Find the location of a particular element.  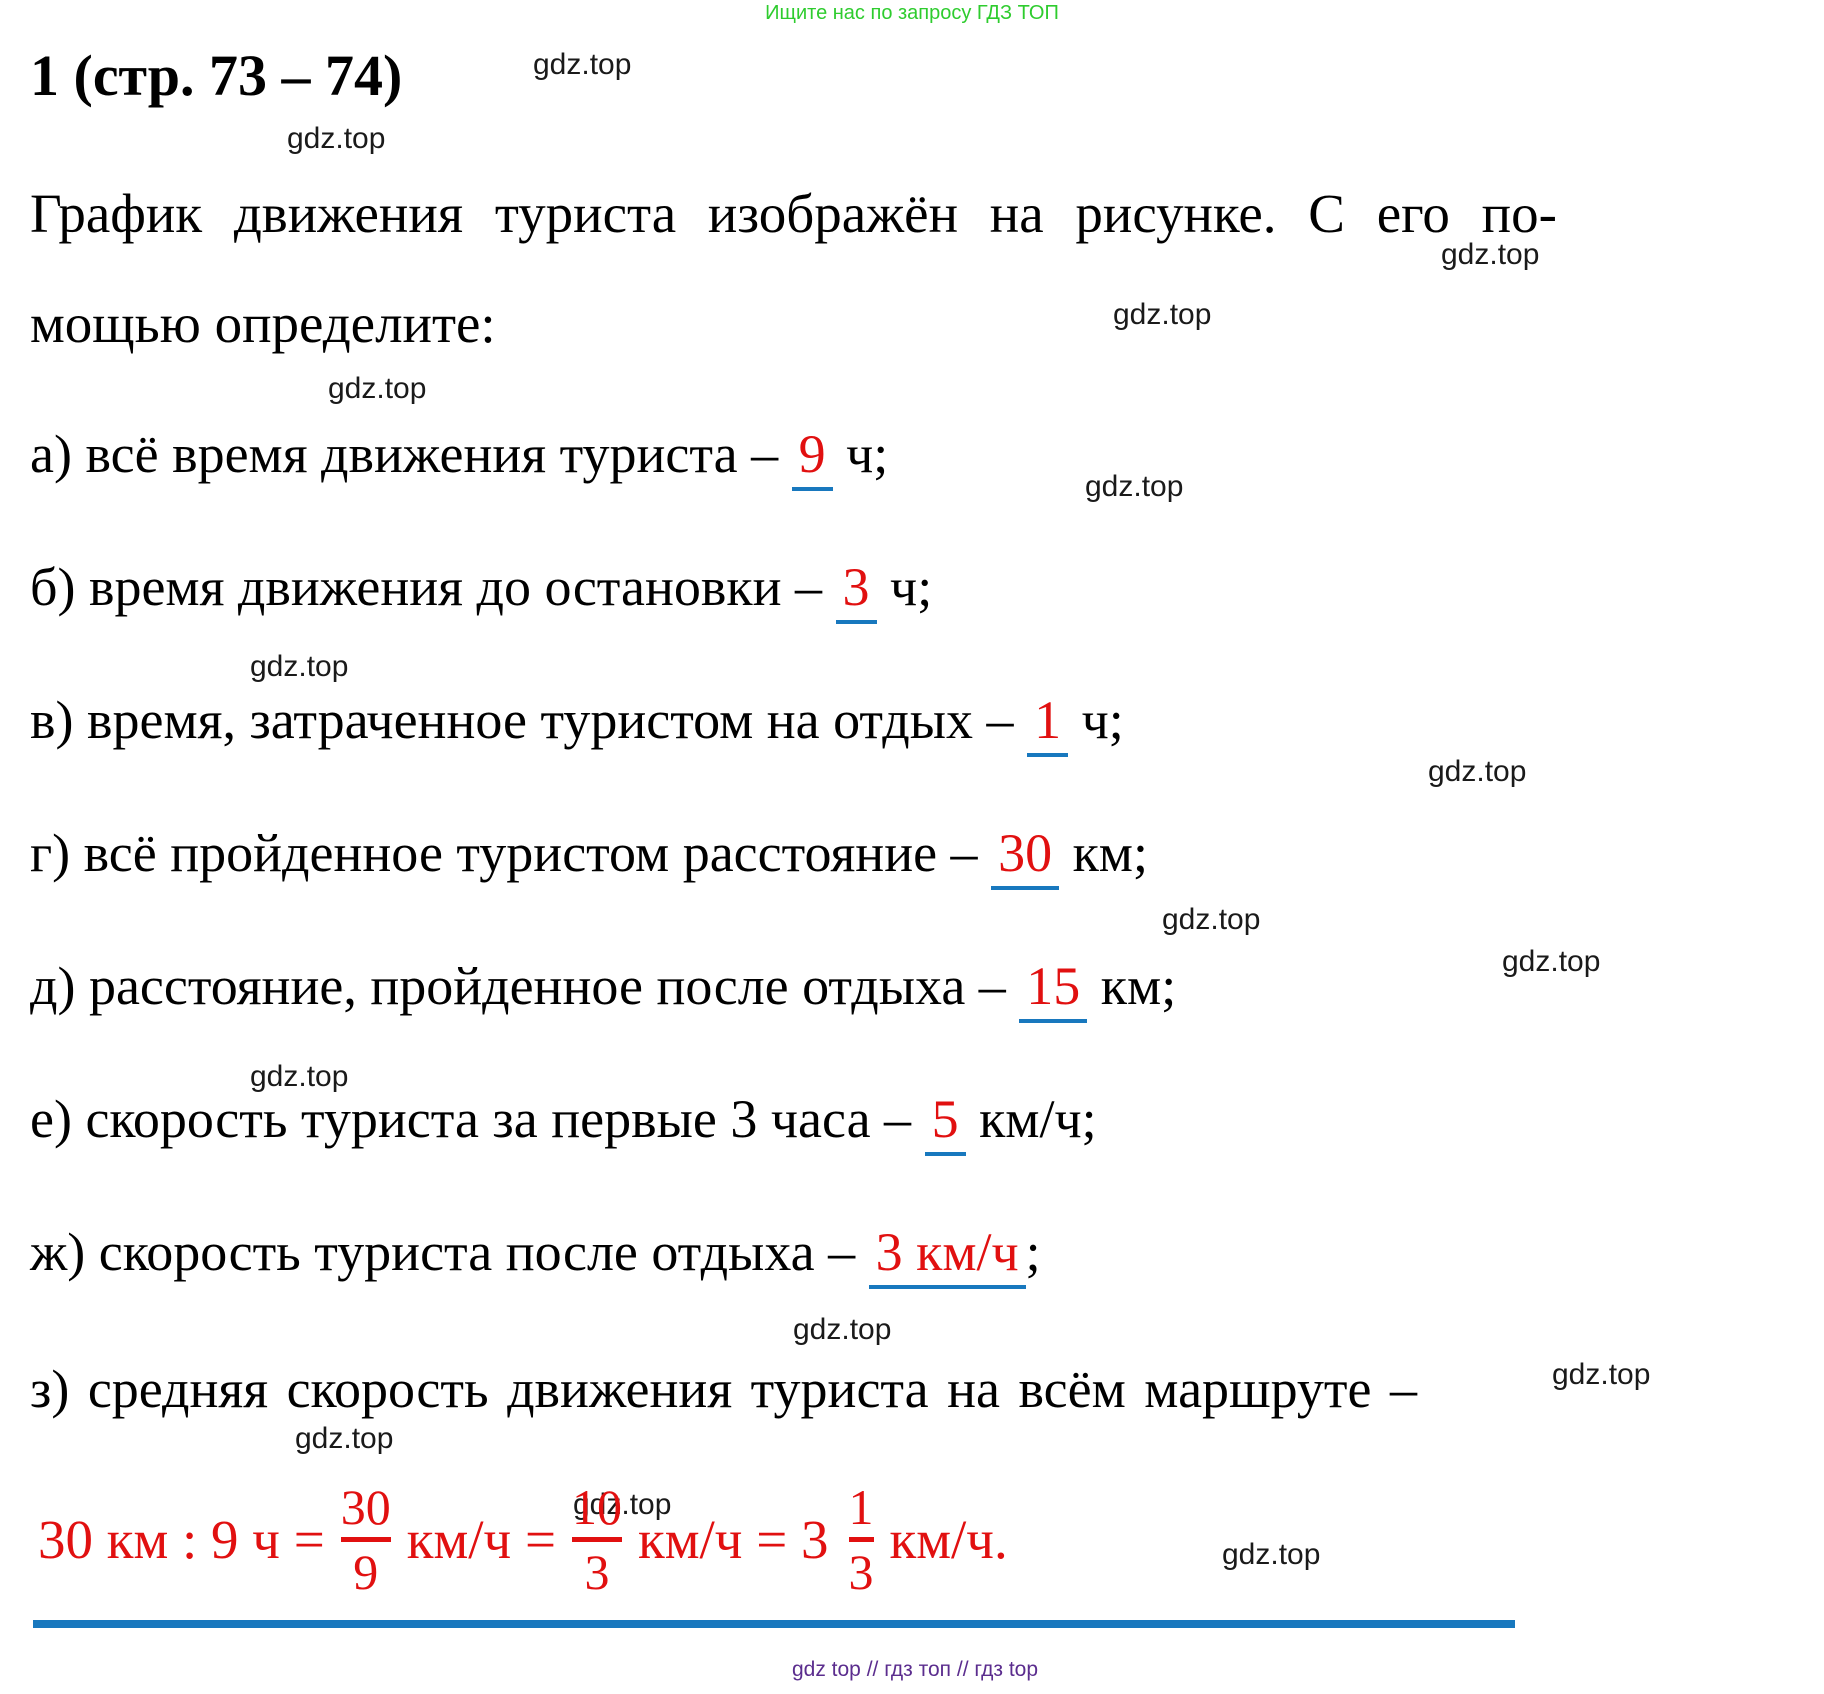

fraction-numerator: 10 is located at coordinates (597, 1507).